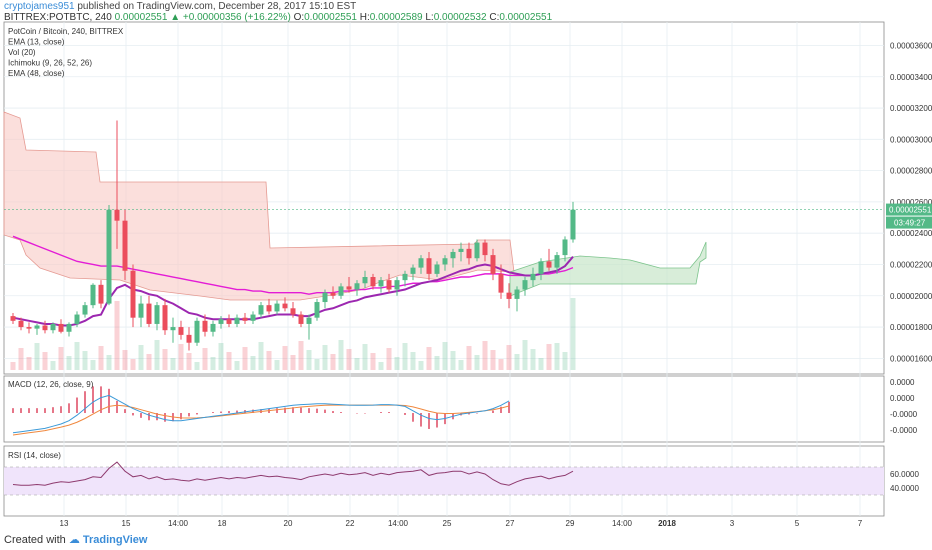 This screenshot has width=932, height=550. Describe the element at coordinates (911, 139) in the screenshot. I see `price-tick-label: 0.00003000` at that location.